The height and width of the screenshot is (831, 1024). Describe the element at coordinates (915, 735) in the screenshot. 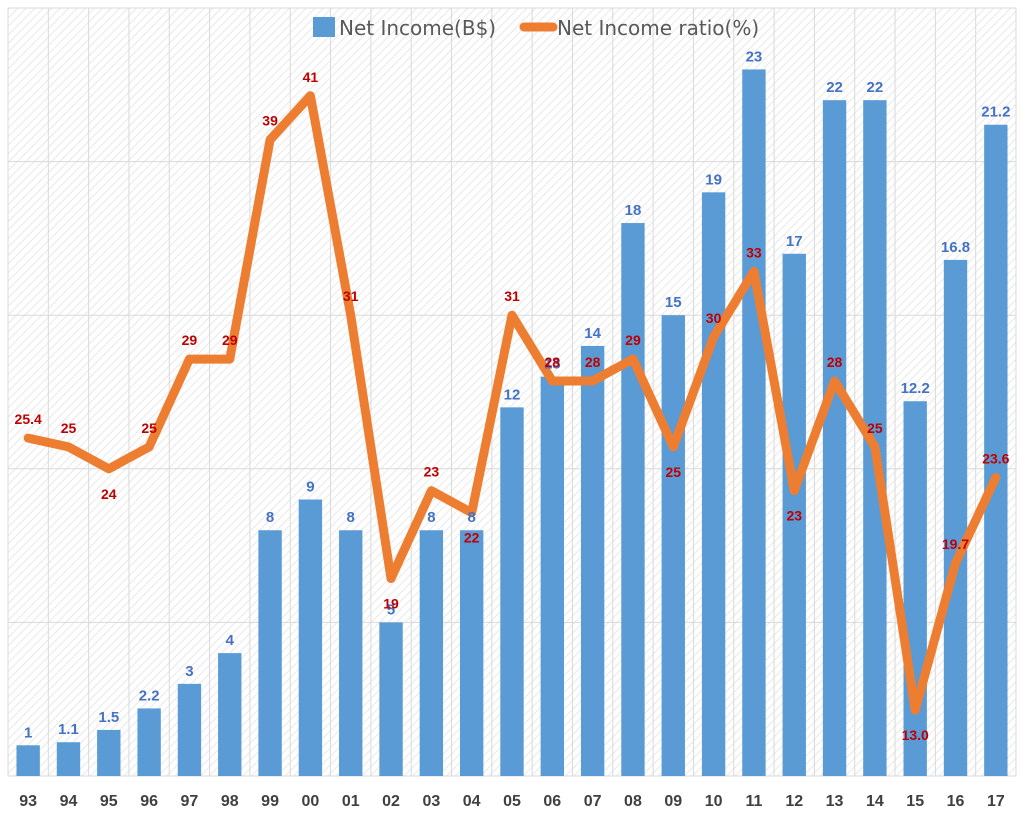

I see `line-label-15: 13.0` at that location.